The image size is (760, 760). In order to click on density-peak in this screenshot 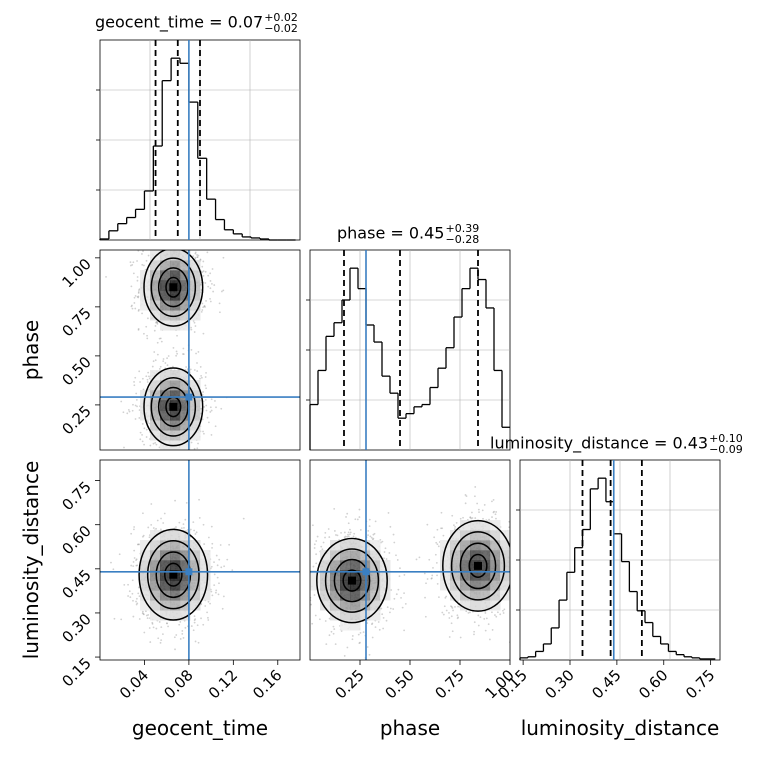, I will do `click(173, 574)`.